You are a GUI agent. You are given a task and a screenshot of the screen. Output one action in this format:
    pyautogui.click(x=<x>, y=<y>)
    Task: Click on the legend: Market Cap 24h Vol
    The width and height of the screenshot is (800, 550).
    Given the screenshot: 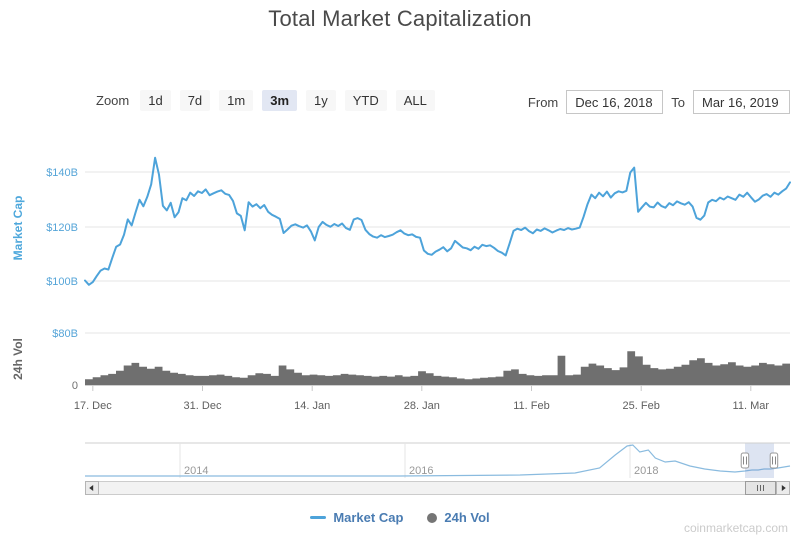 What is the action you would take?
    pyautogui.click(x=400, y=517)
    